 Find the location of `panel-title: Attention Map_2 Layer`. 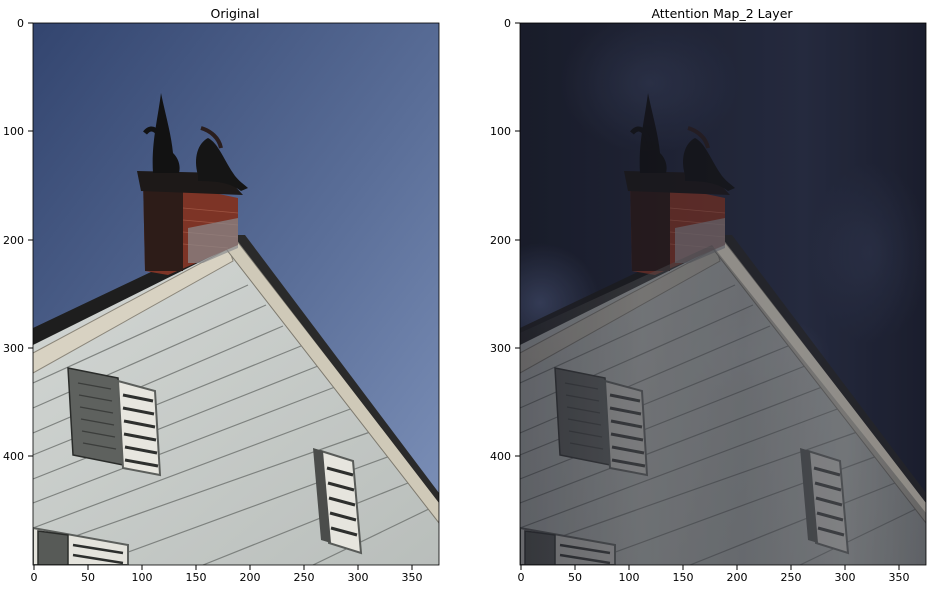

panel-title: Attention Map_2 Layer is located at coordinates (722, 13).